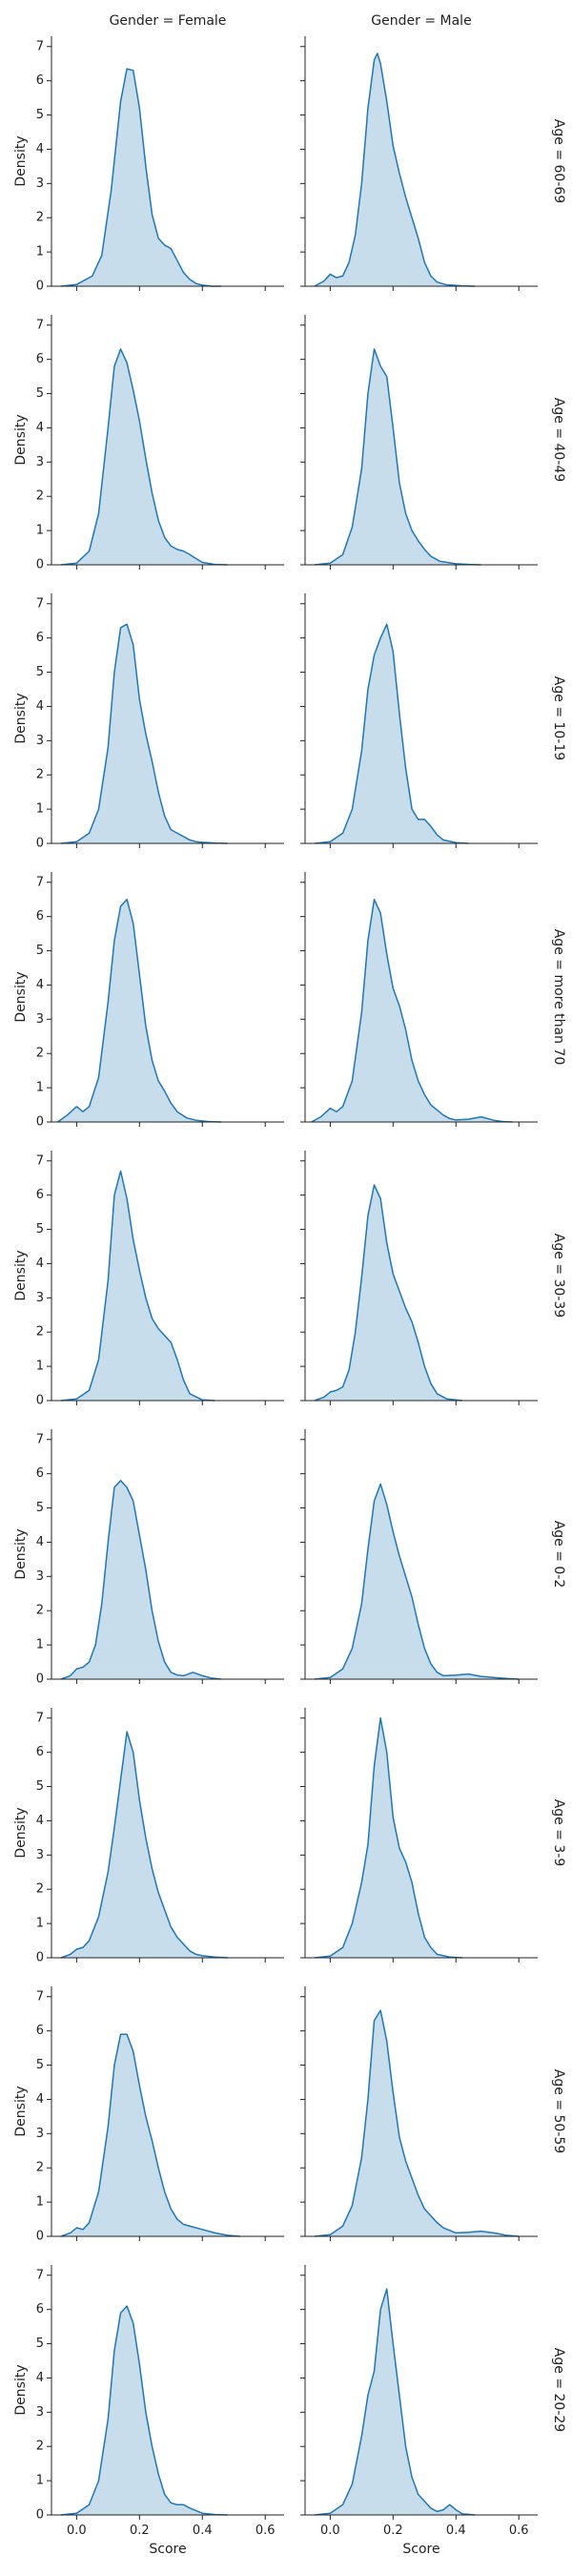  What do you see at coordinates (558, 1276) in the screenshot?
I see `row-title: Age = 30-39` at bounding box center [558, 1276].